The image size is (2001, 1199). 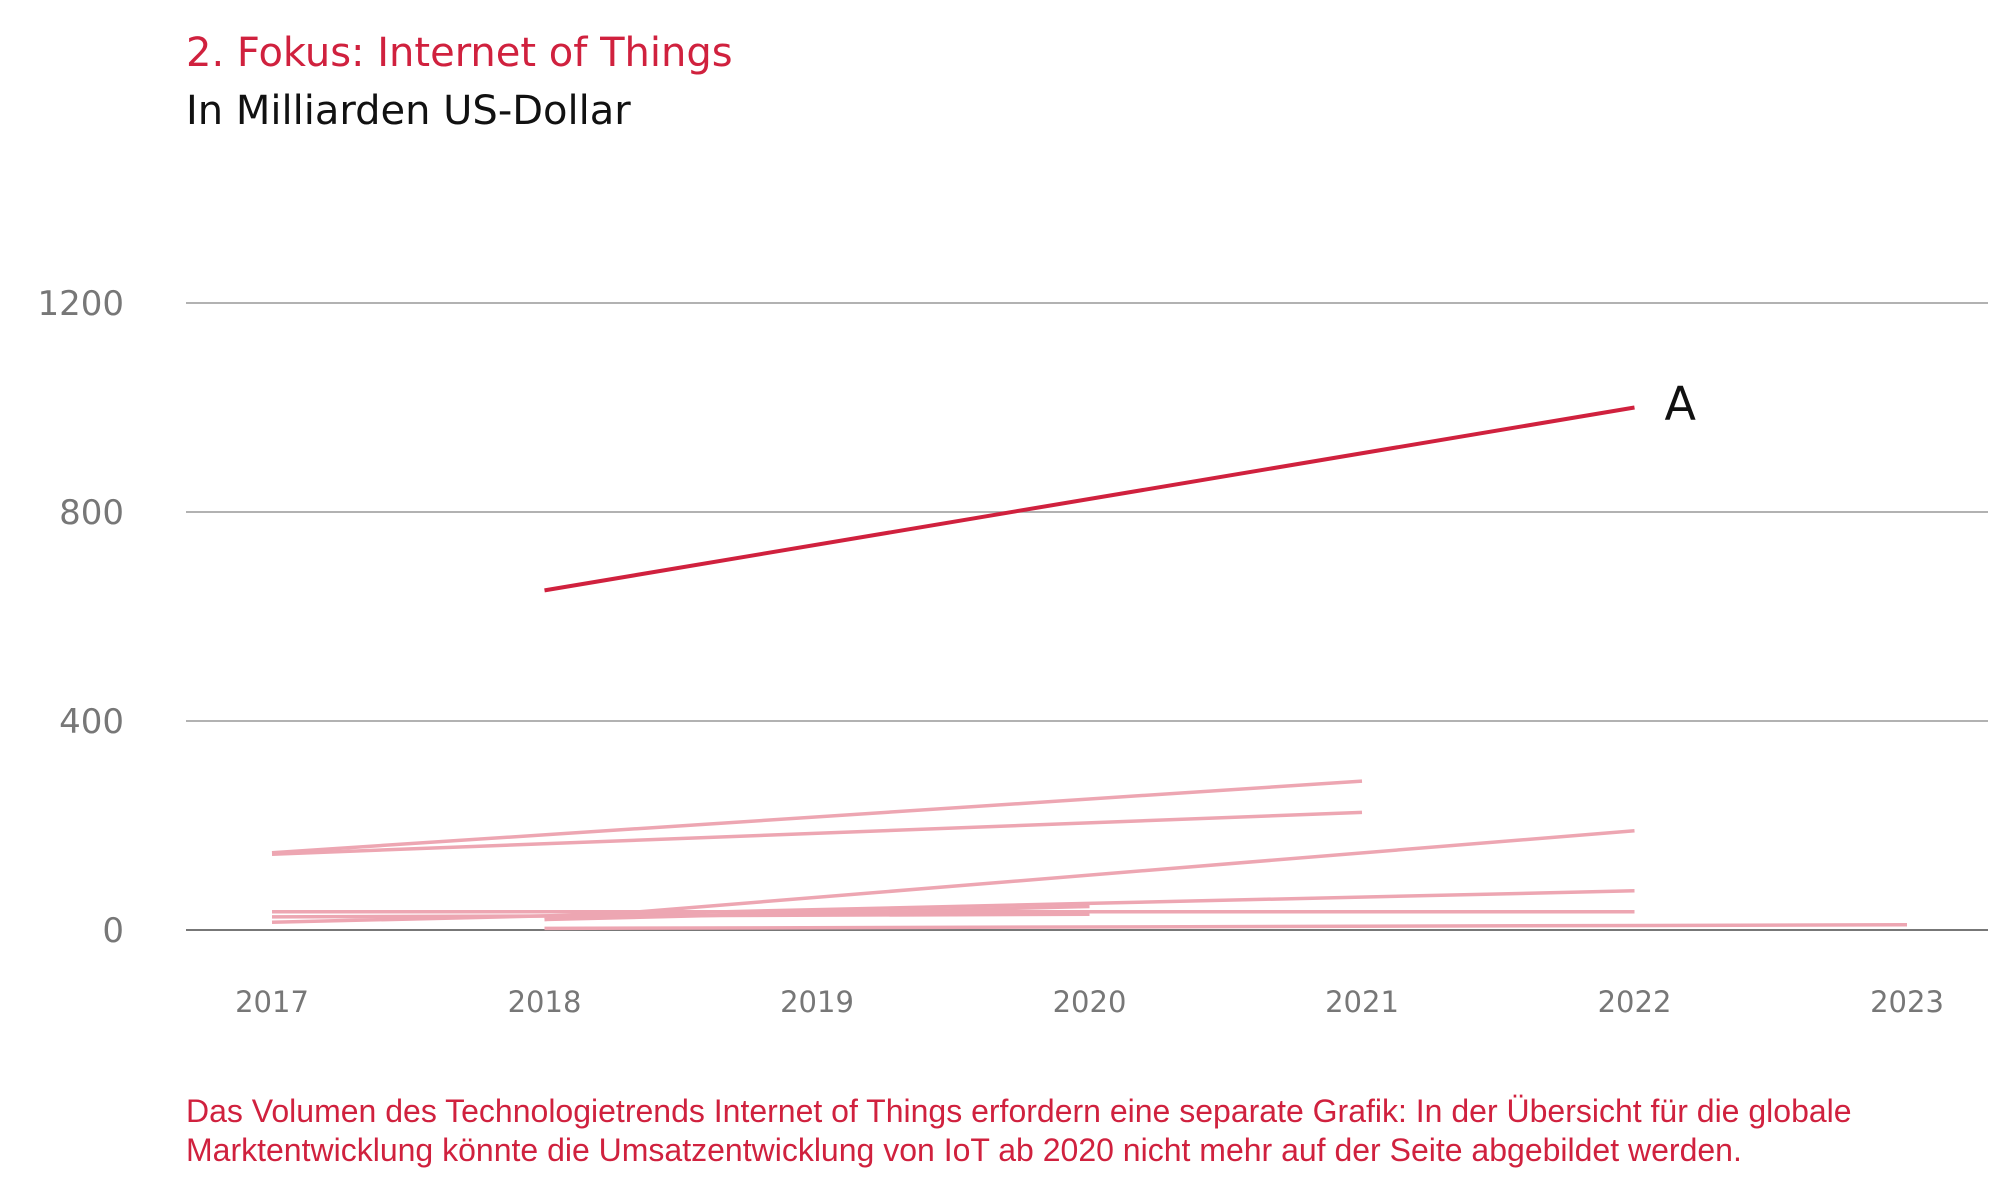 I want to click on y-axis-ticks: 0 400 800 1200, so click(x=80, y=617).